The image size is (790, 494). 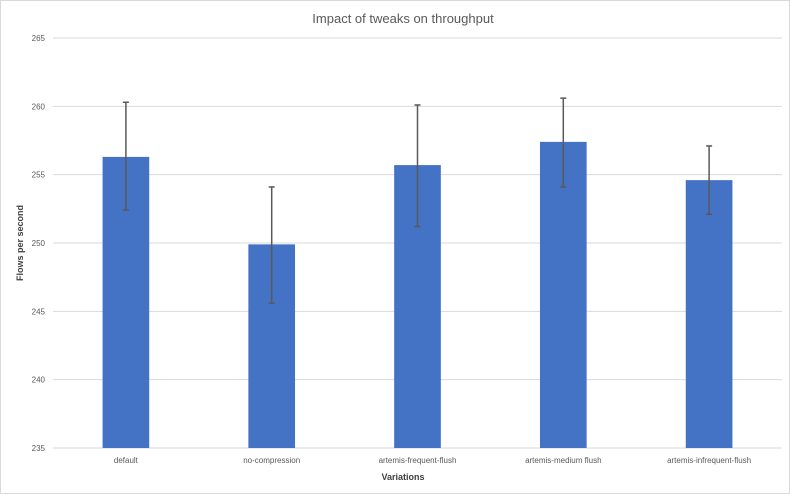 I want to click on y-axis-ticks: 235 240 245 250 255 260 265, so click(x=39, y=243).